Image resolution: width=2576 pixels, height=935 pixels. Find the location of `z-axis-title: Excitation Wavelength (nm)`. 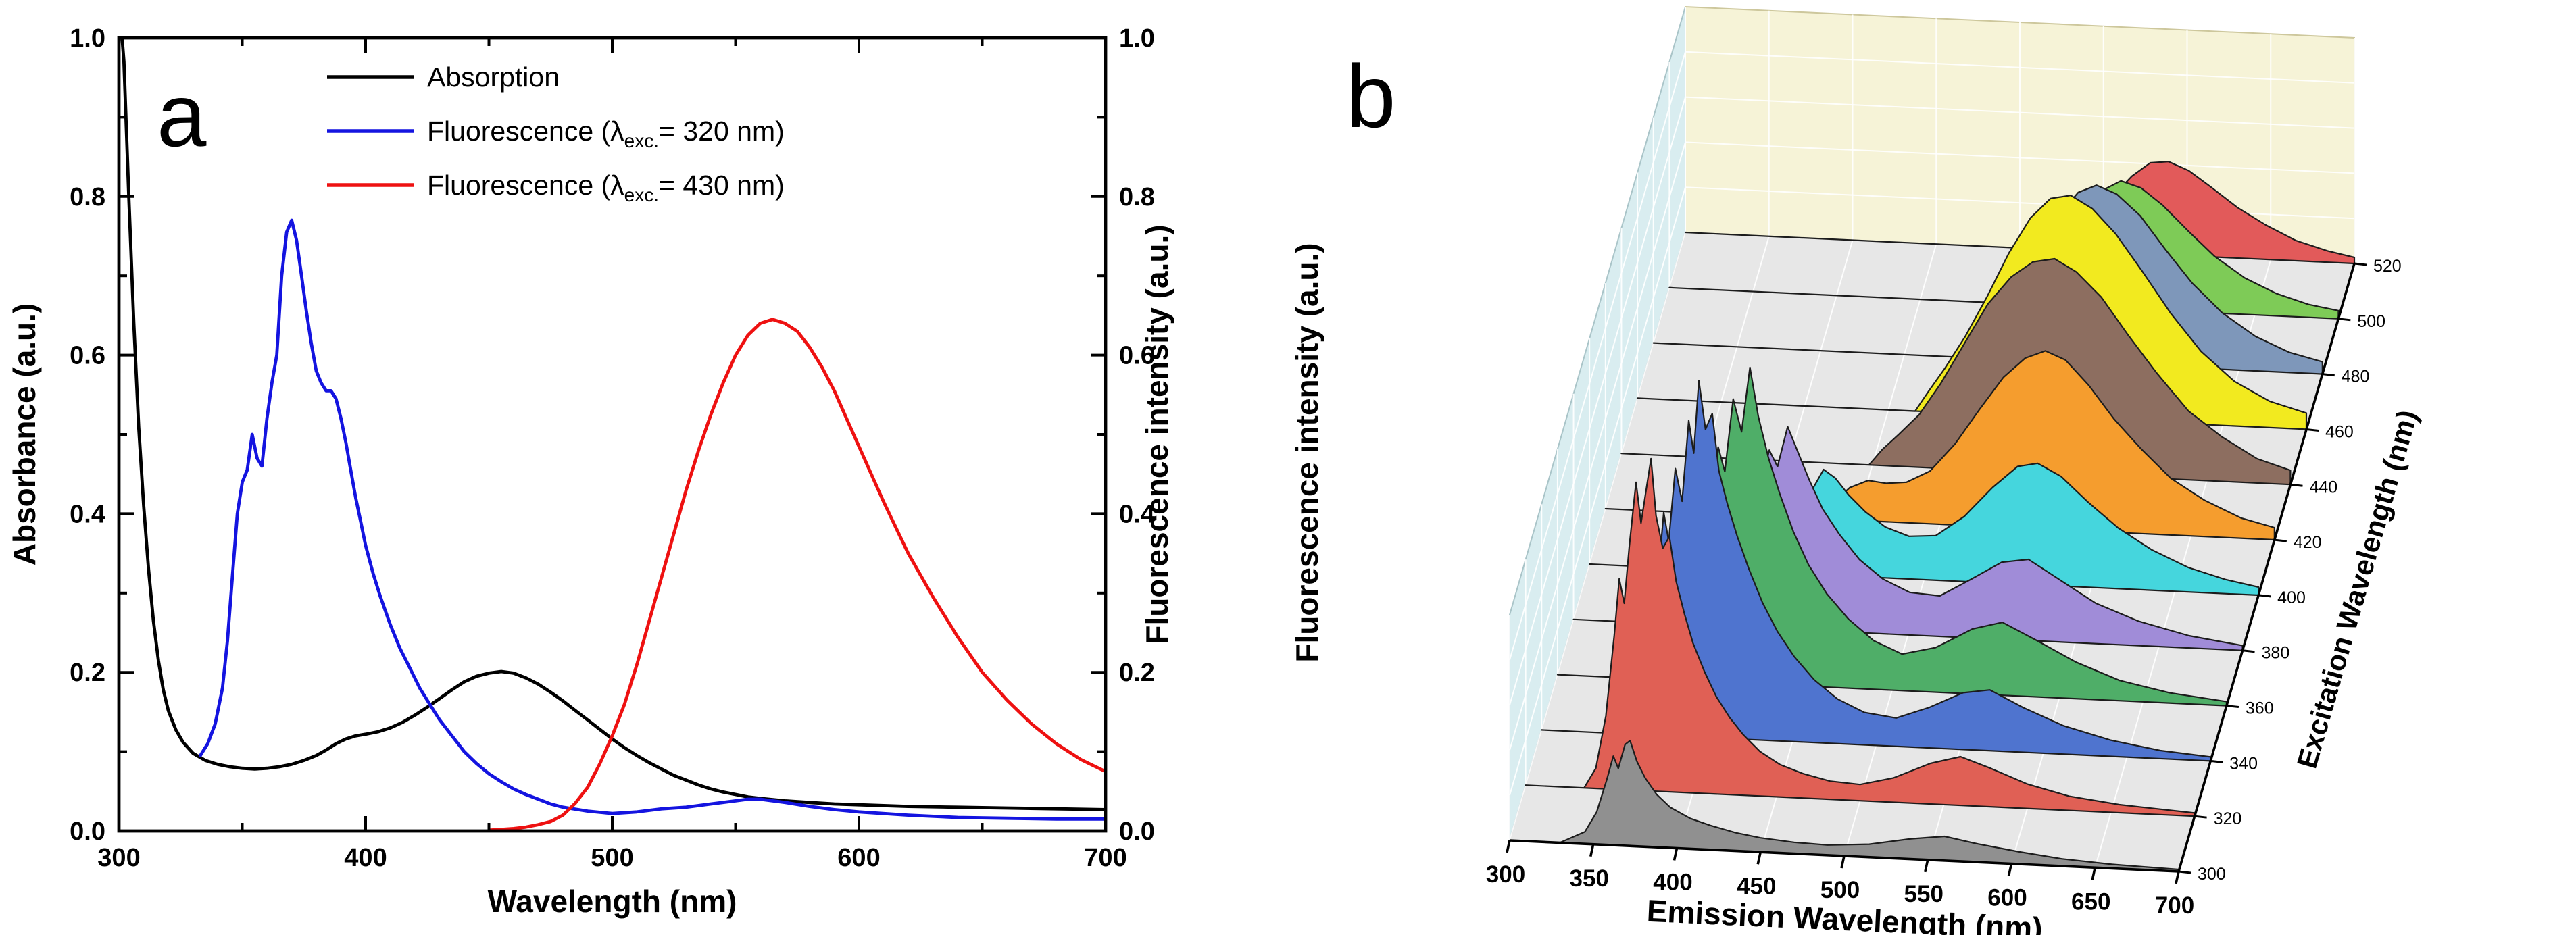

z-axis-title: Excitation Wavelength (nm) is located at coordinates (2358, 589).